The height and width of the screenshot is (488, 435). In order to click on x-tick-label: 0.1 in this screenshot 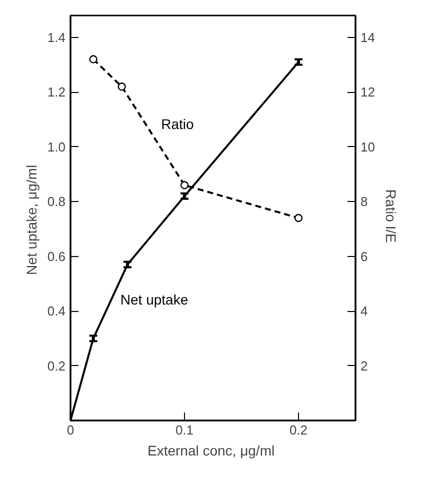, I will do `click(184, 430)`.